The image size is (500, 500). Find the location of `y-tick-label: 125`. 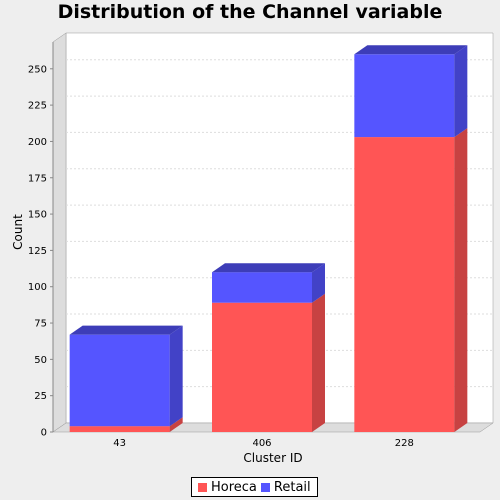

y-tick-label: 125 is located at coordinates (37, 251).